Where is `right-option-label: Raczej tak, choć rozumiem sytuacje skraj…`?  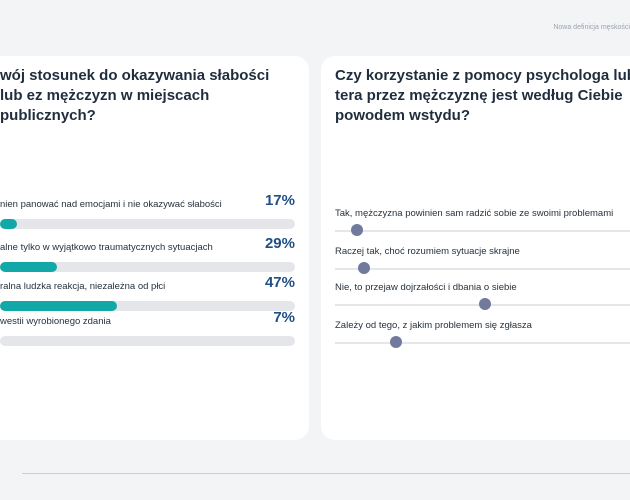 right-option-label: Raczej tak, choć rozumiem sytuacje skraj… is located at coordinates (427, 251).